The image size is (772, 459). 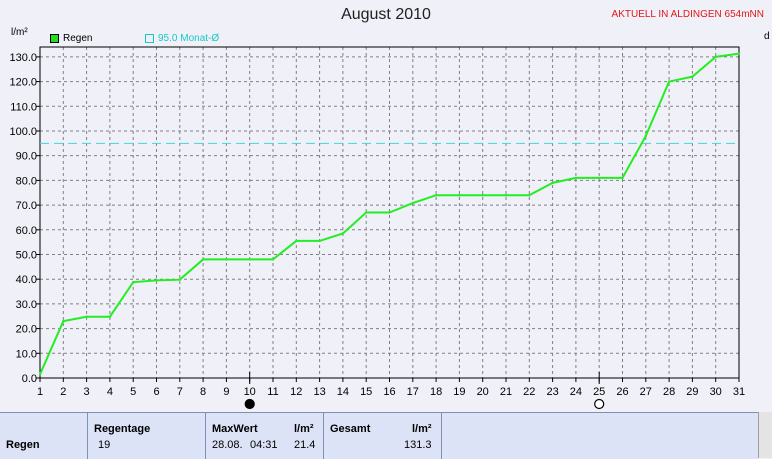 I want to click on legend-regen-swatch, so click(x=54, y=38).